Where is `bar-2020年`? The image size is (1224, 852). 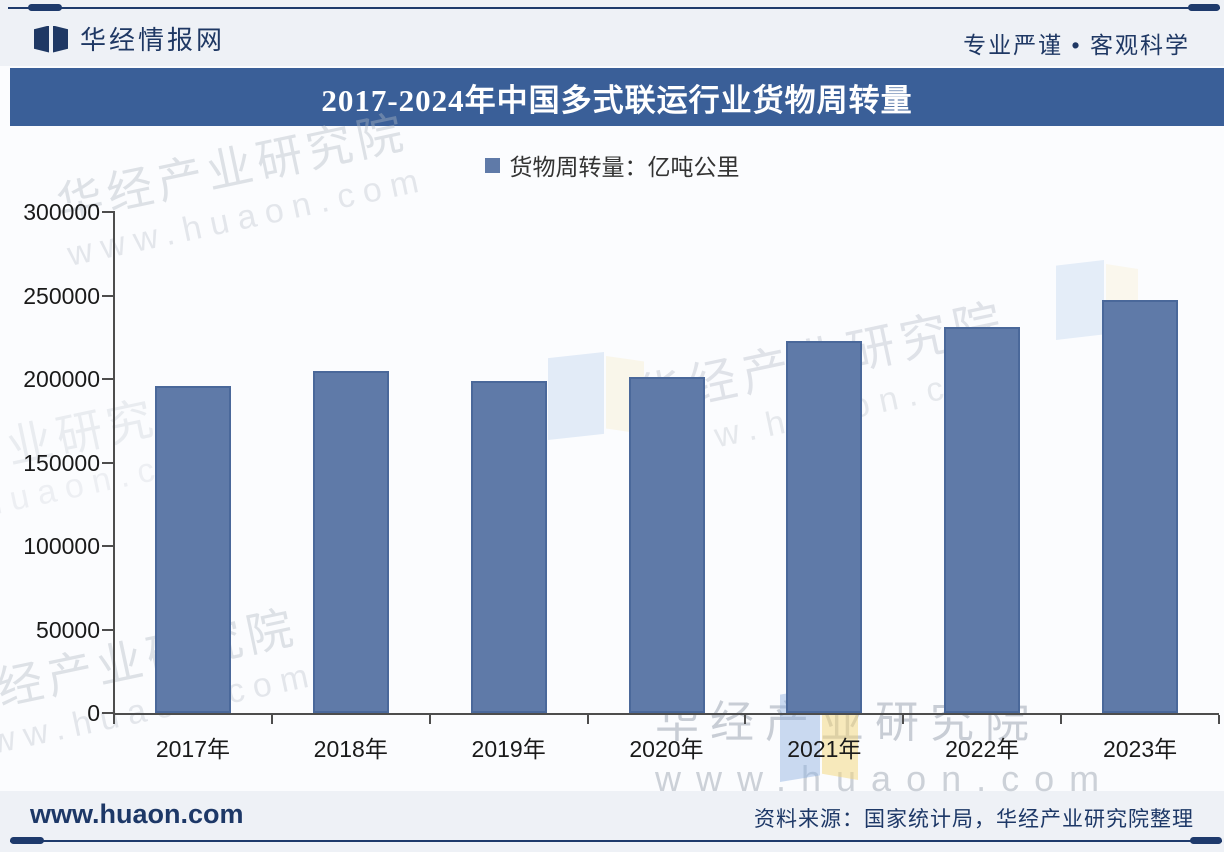 bar-2020年 is located at coordinates (666, 545).